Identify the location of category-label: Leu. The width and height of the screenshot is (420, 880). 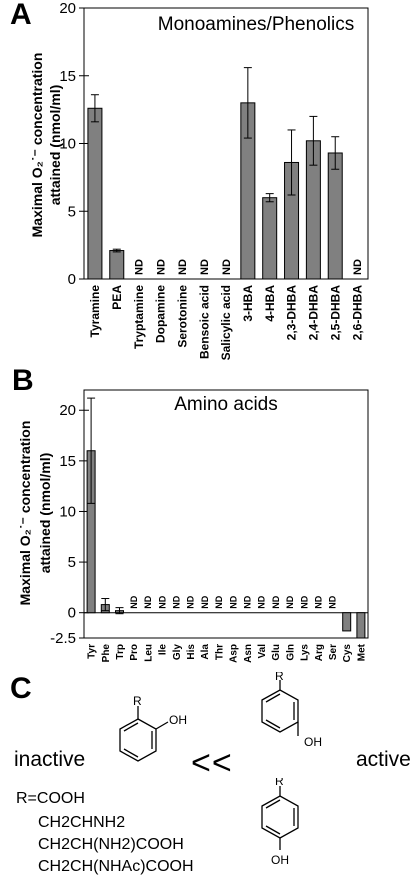
(148, 653).